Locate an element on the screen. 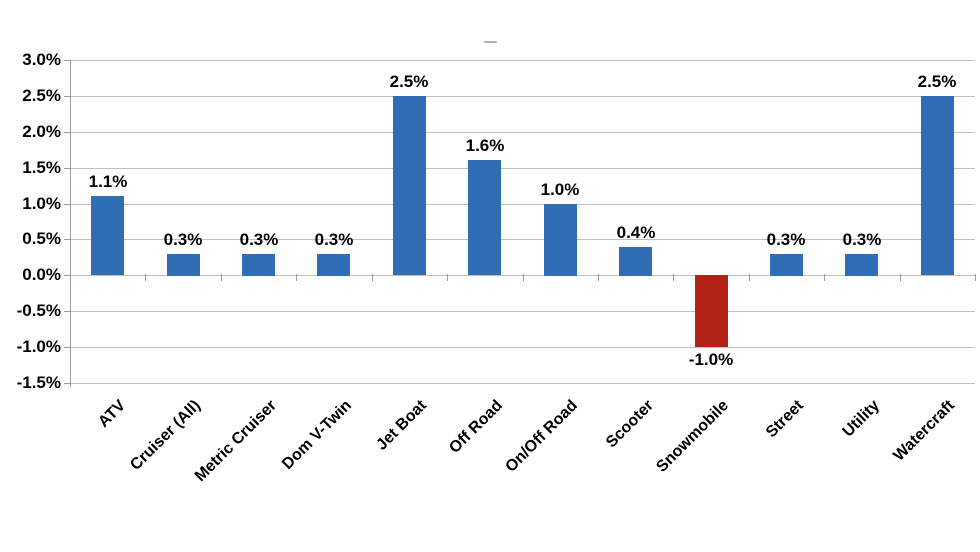 This screenshot has width=980, height=552. bar-dom-v-twin is located at coordinates (333, 265).